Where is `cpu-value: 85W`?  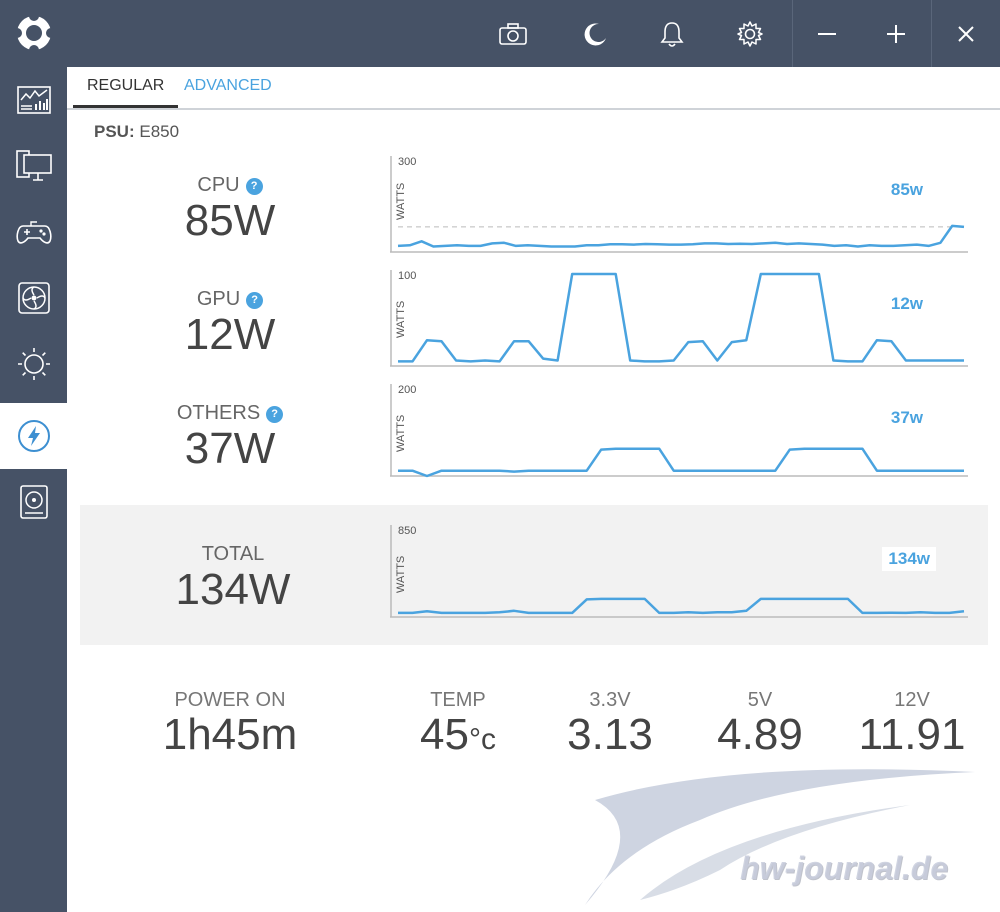
cpu-value: 85W is located at coordinates (230, 220).